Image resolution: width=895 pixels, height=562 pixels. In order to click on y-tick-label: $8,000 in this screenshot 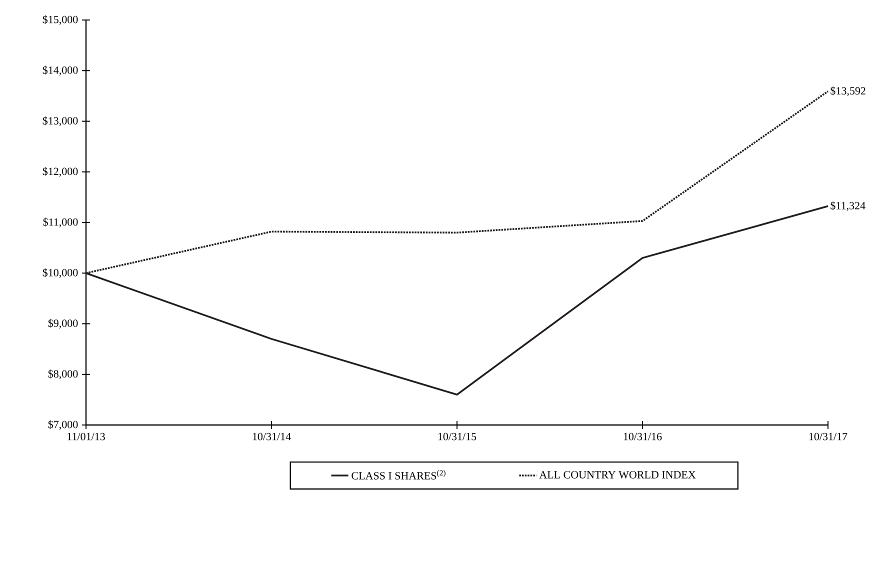, I will do `click(63, 375)`.